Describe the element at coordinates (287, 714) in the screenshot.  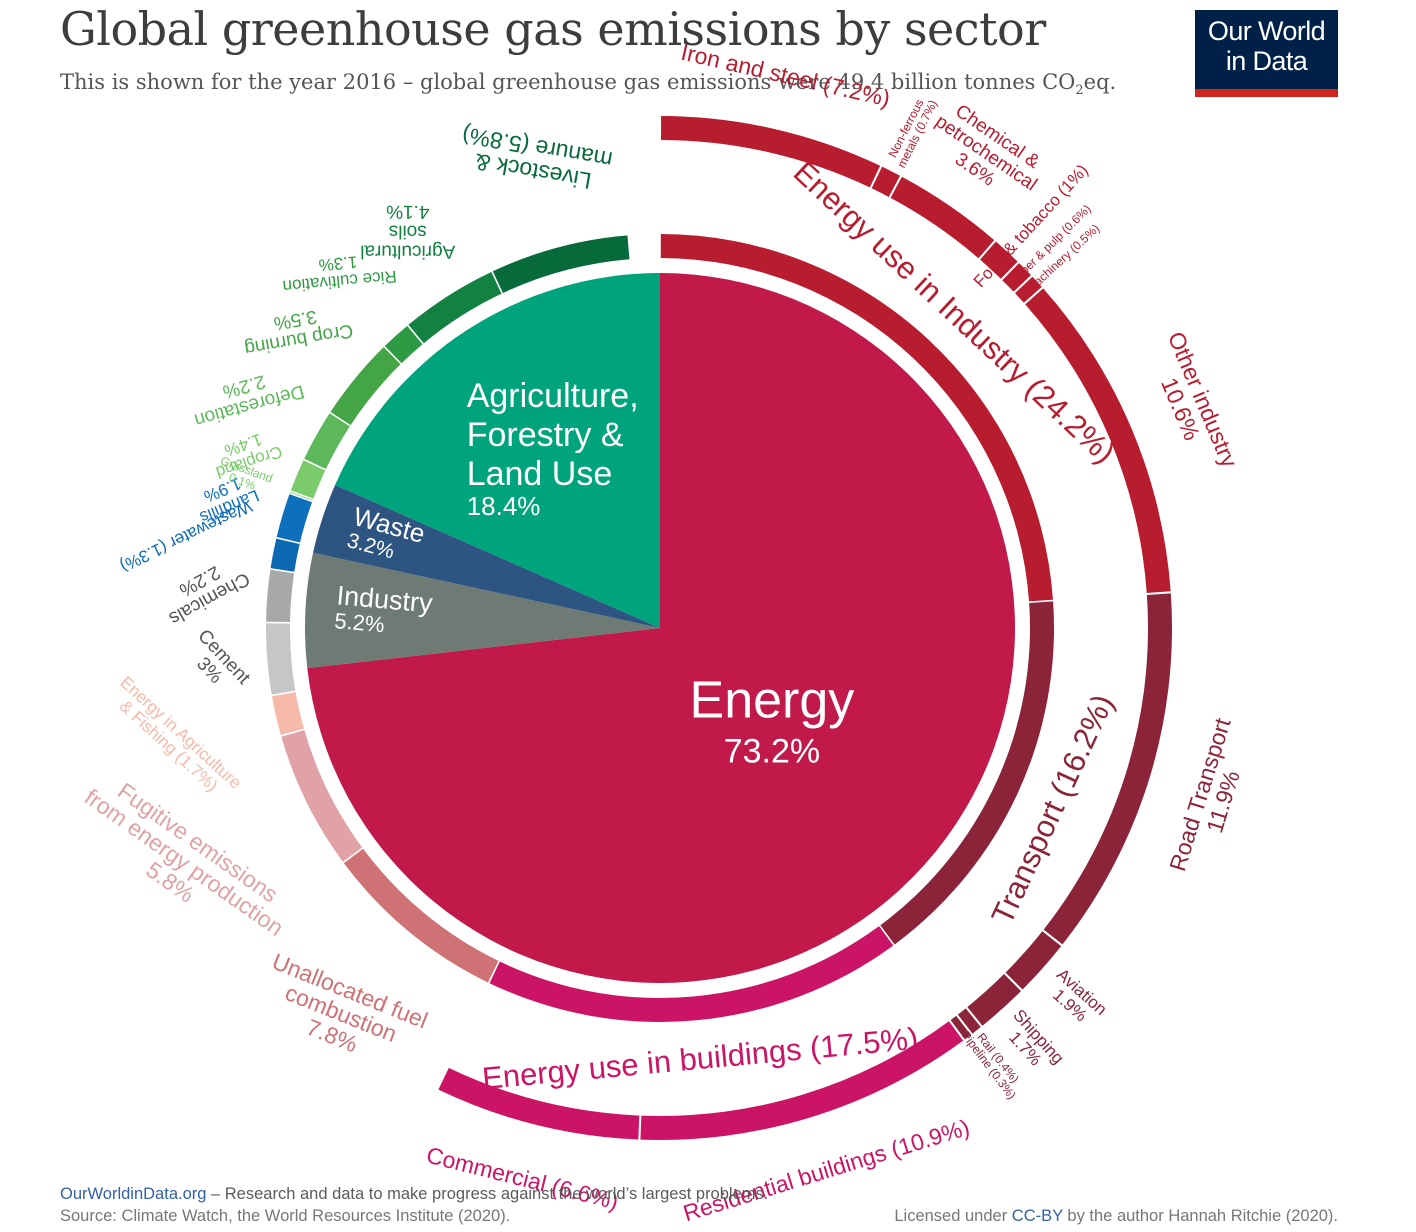
I see `ring-energy-in-agriculture-and-fishing` at that location.